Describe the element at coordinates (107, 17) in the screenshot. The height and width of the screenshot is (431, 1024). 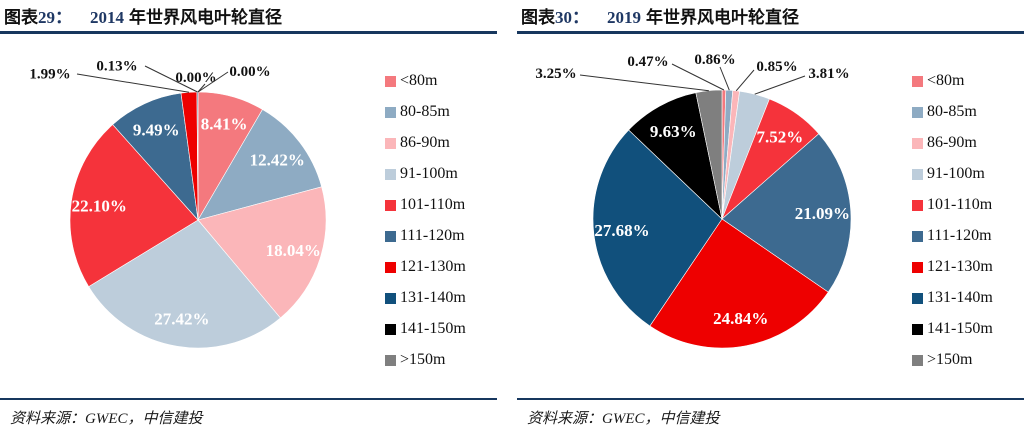
I see `figure-year: 2014` at that location.